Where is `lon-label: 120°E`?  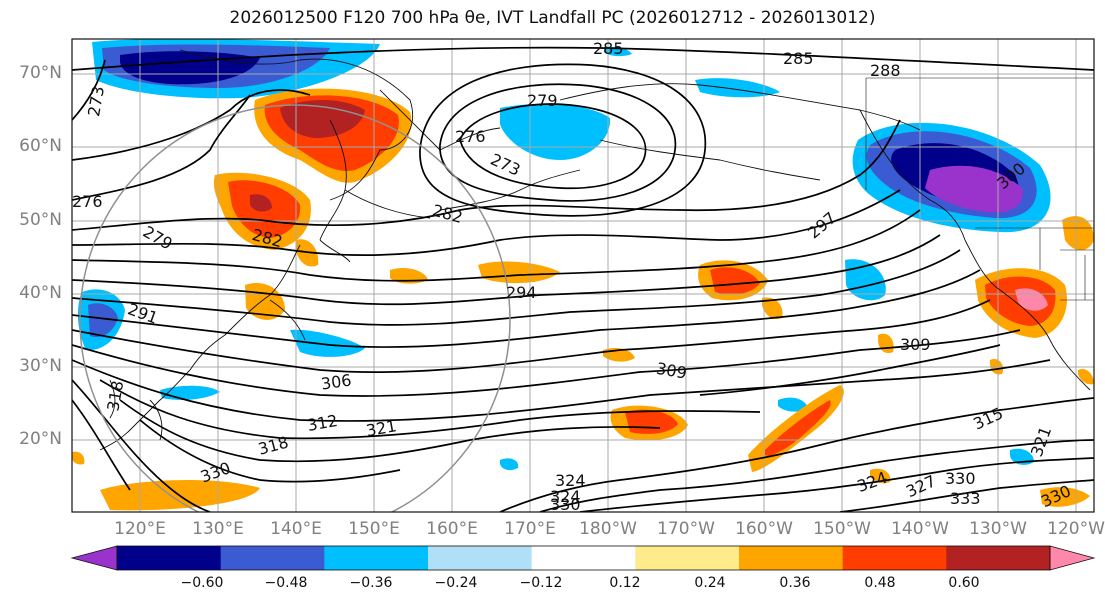 lon-label: 120°E is located at coordinates (140, 529).